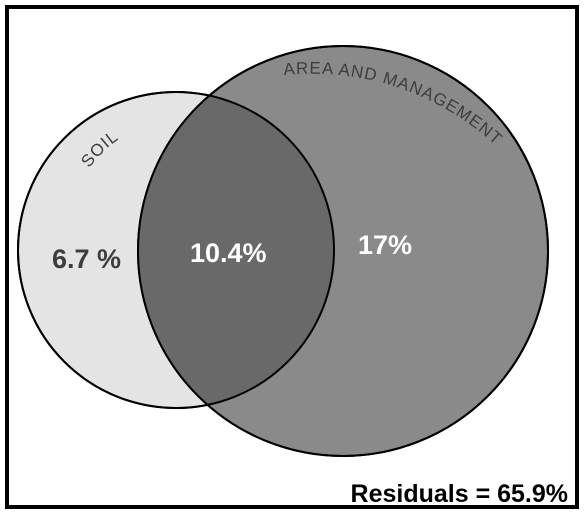 Image resolution: width=584 pixels, height=514 pixels. What do you see at coordinates (385, 245) in the screenshot?
I see `area-management-only-value: 17%` at bounding box center [385, 245].